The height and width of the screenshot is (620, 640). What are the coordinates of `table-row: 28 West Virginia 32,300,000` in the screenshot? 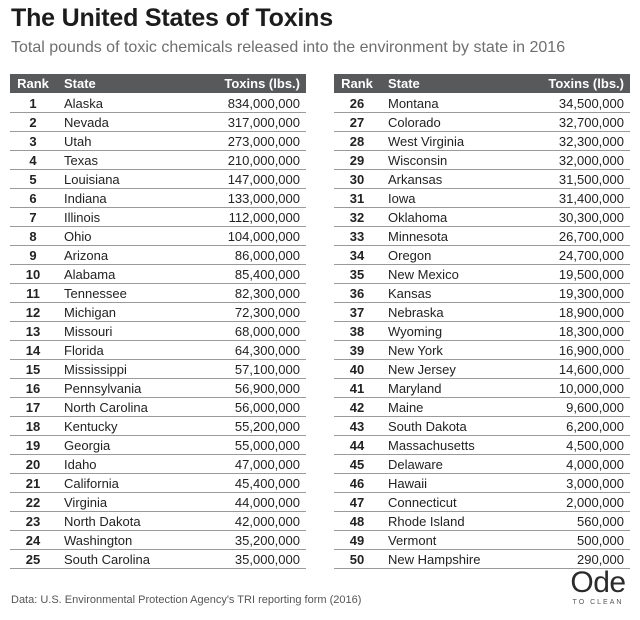 It's located at (482, 141).